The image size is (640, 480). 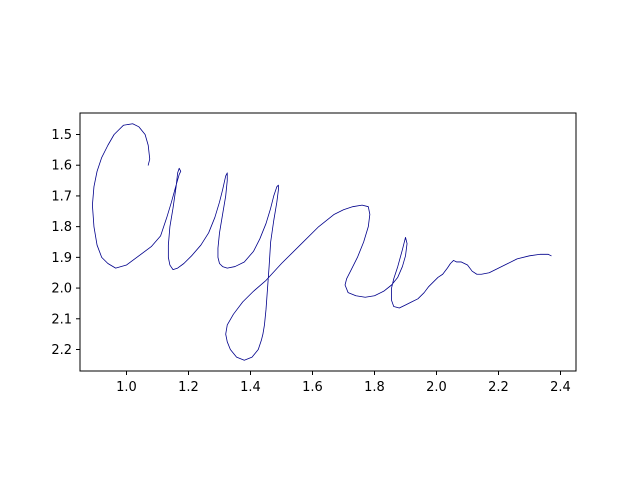 I want to click on x-tick-label: 1.8, so click(x=374, y=387).